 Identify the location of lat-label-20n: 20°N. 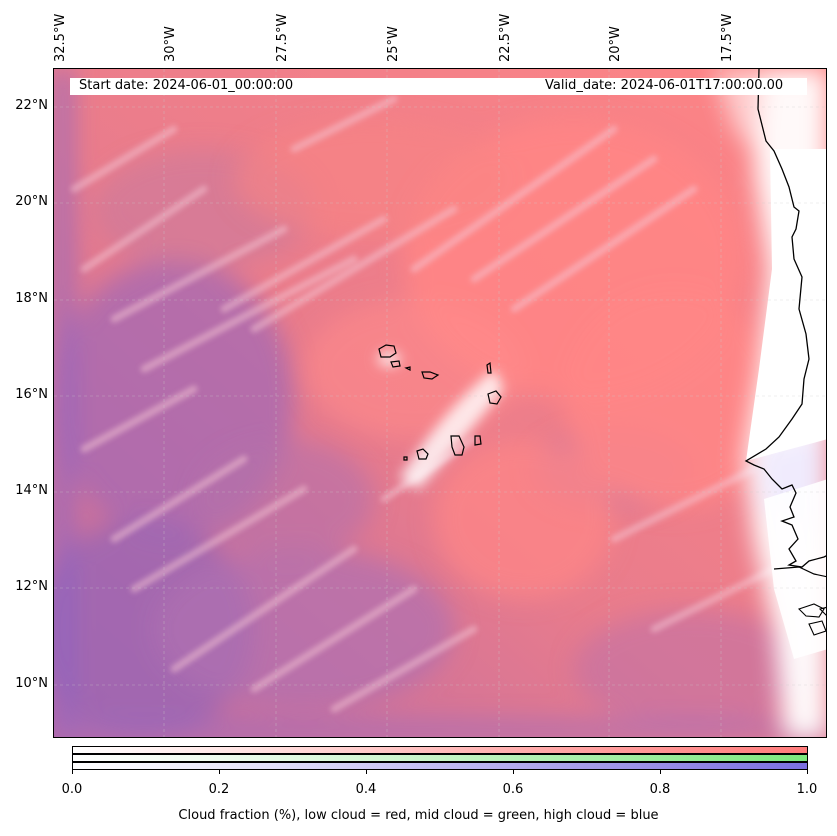
(31, 201).